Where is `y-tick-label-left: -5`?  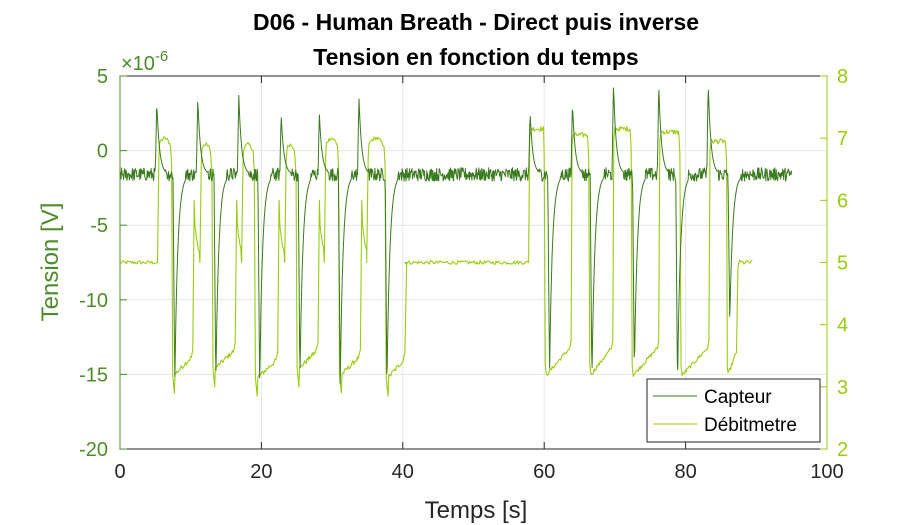 y-tick-label-left: -5 is located at coordinates (99, 226).